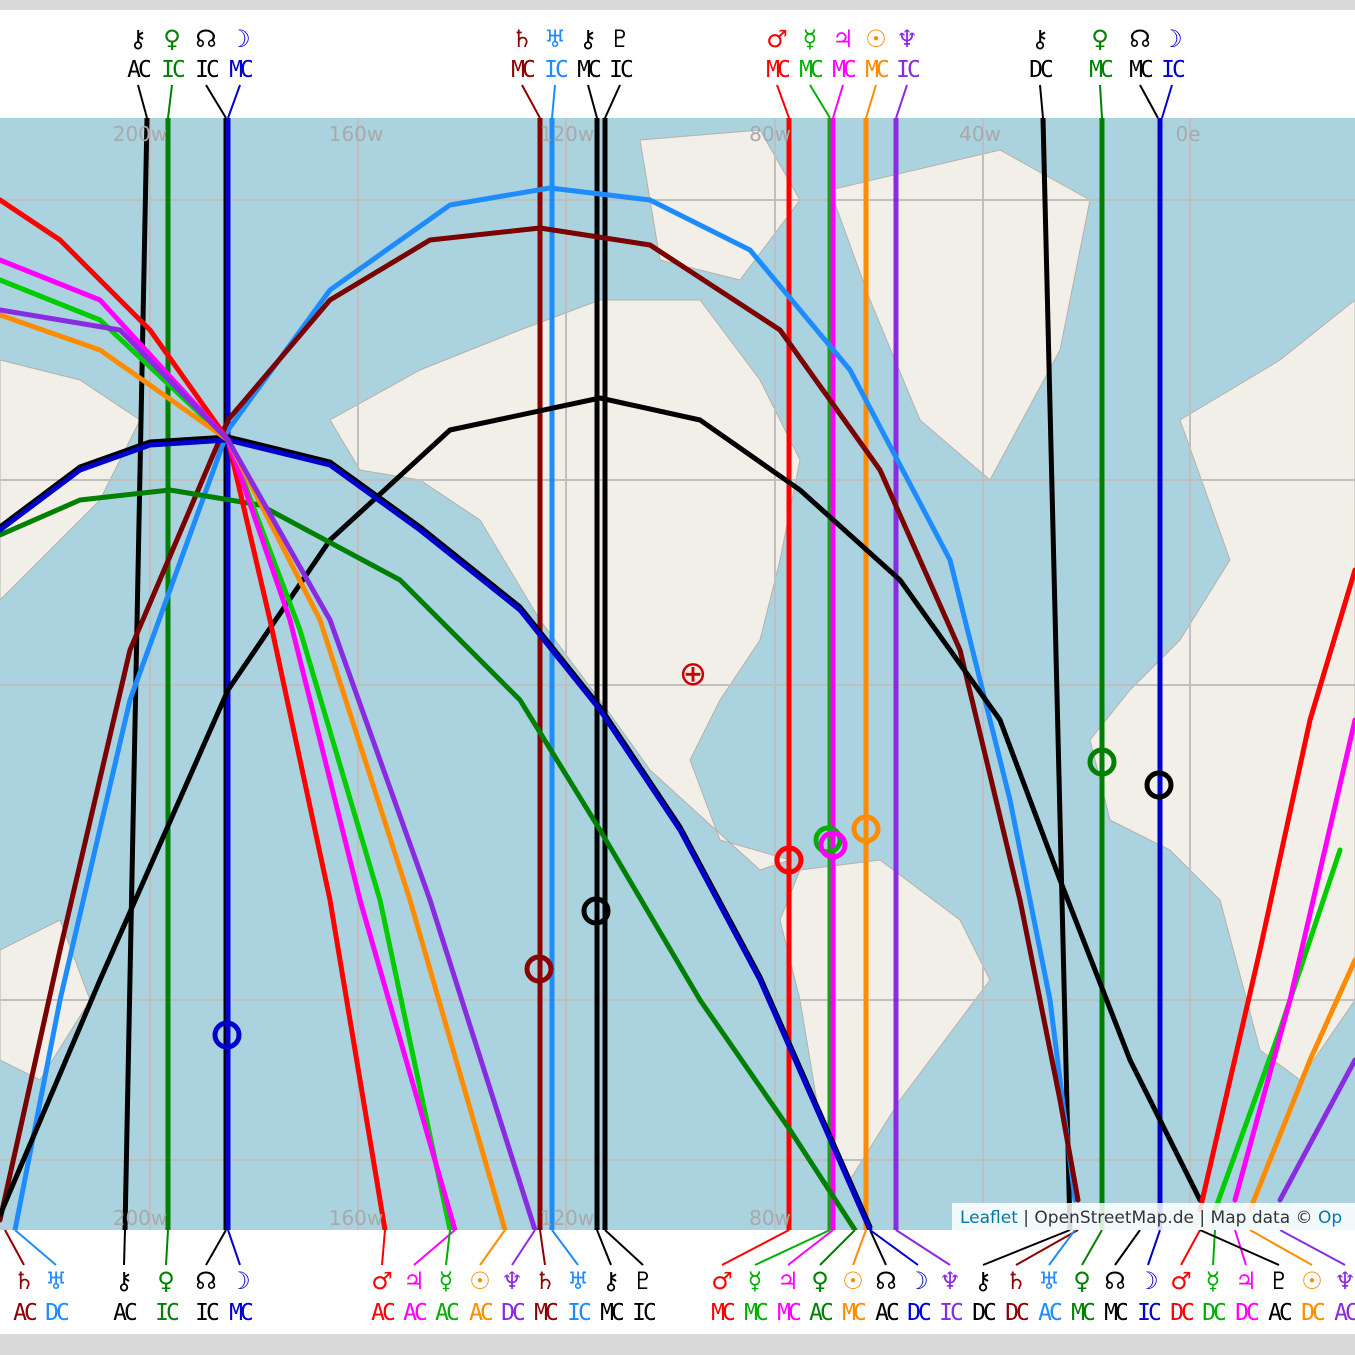  What do you see at coordinates (770, 1218) in the screenshot?
I see `grid-label: 80w` at bounding box center [770, 1218].